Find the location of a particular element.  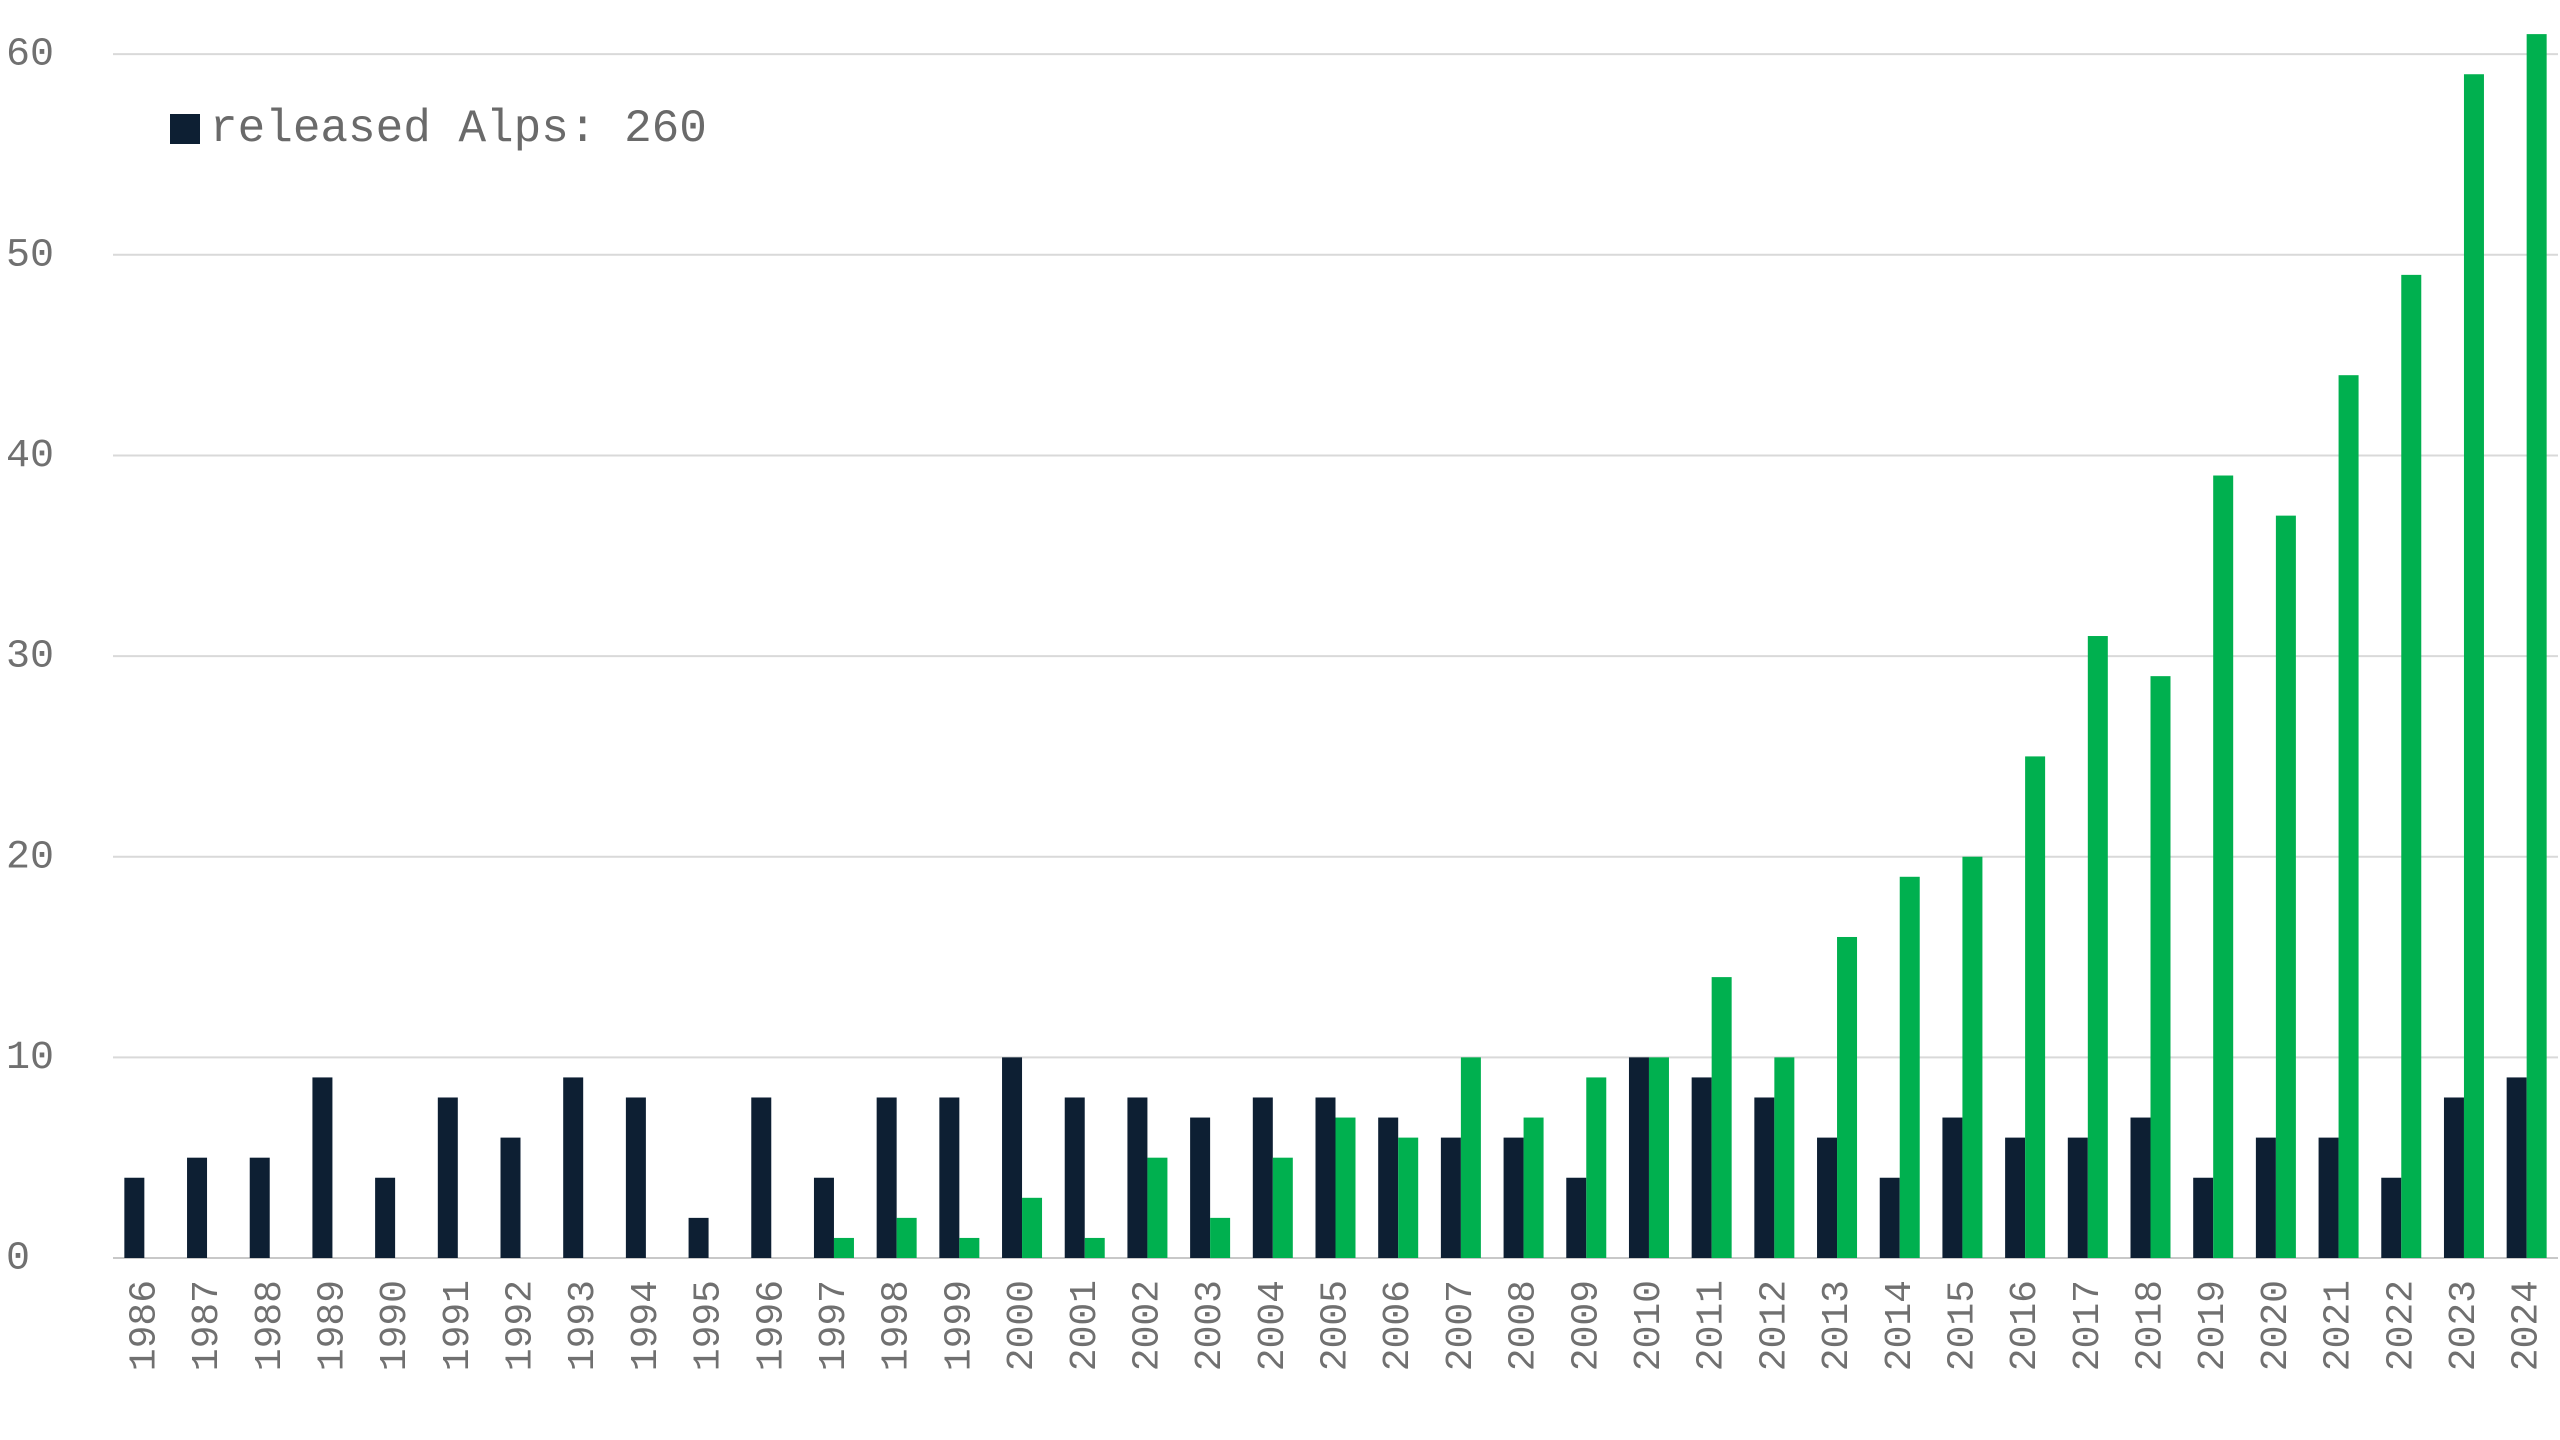

x-tick-label: 2024 is located at coordinates (2527, 1325).